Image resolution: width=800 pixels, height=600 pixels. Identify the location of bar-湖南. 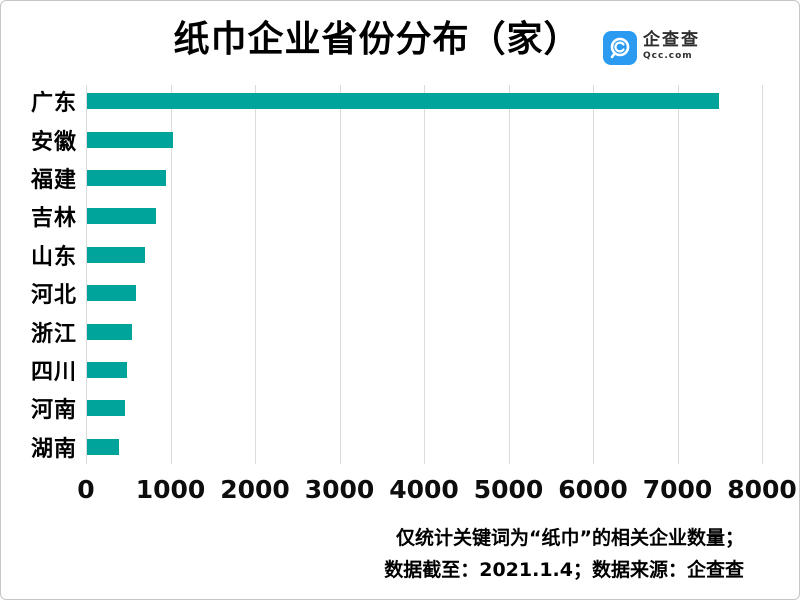
(103, 446).